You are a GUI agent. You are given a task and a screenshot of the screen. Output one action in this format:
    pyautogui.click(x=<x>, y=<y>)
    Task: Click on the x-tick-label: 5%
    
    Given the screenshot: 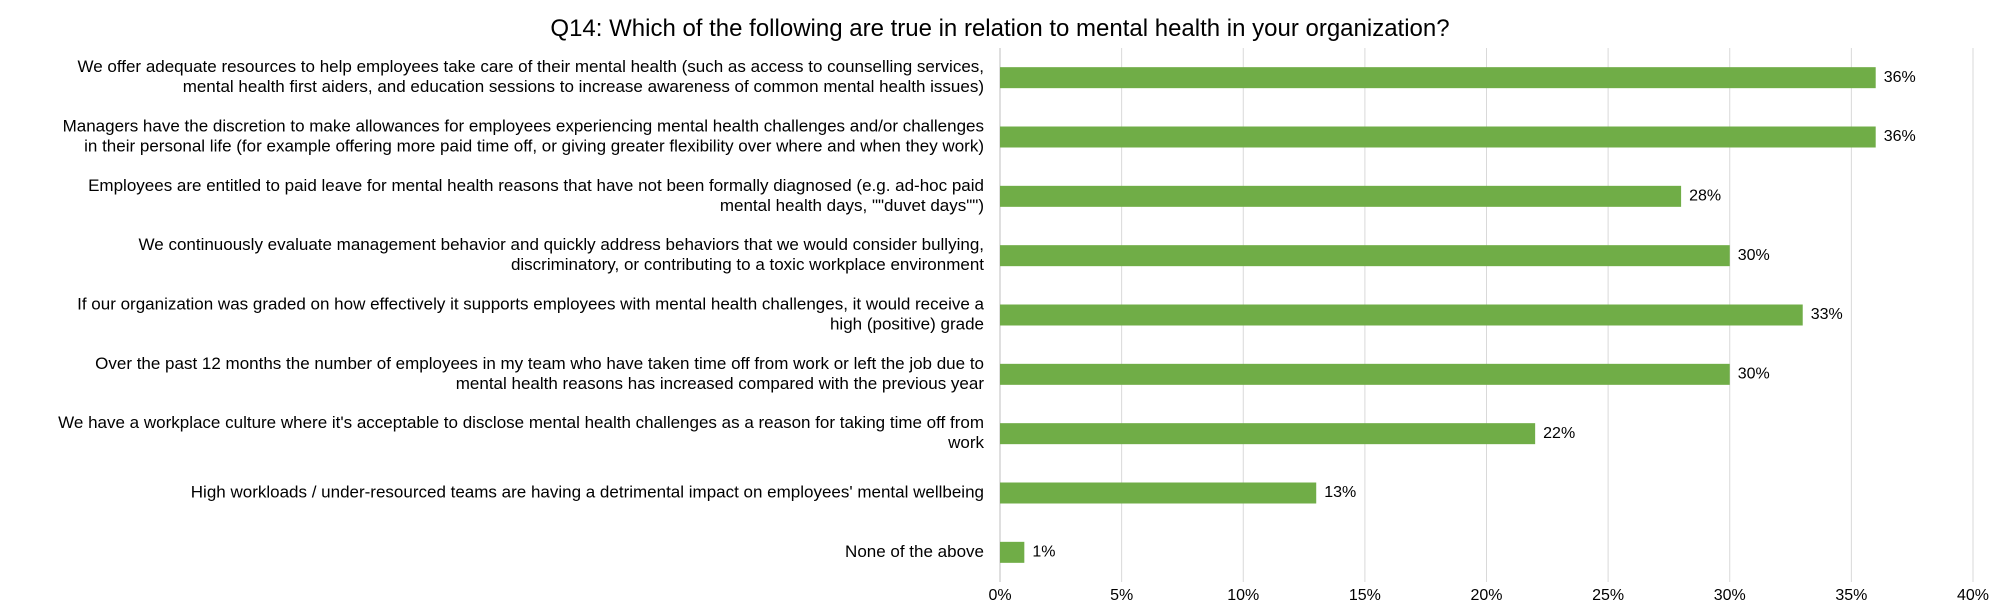 What is the action you would take?
    pyautogui.click(x=1121, y=595)
    